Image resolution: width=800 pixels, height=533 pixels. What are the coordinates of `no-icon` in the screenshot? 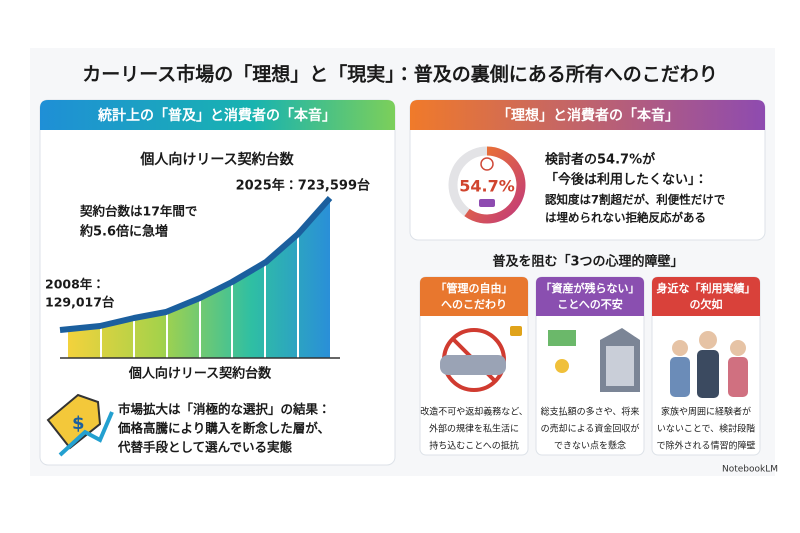 It's located at (487, 164).